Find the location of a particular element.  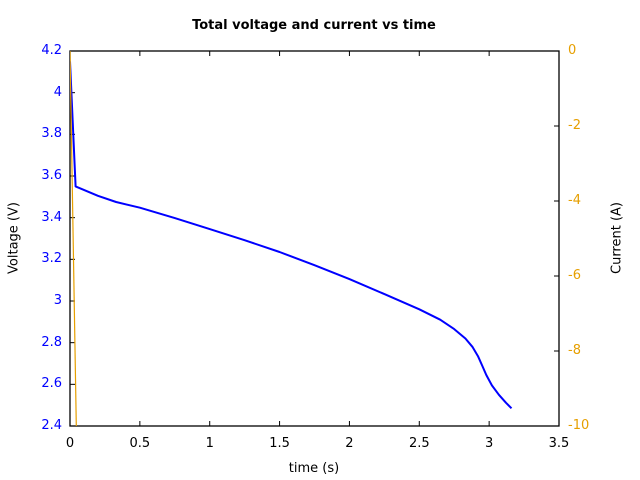

chart-title: Total voltage and current vs time is located at coordinates (314, 25).